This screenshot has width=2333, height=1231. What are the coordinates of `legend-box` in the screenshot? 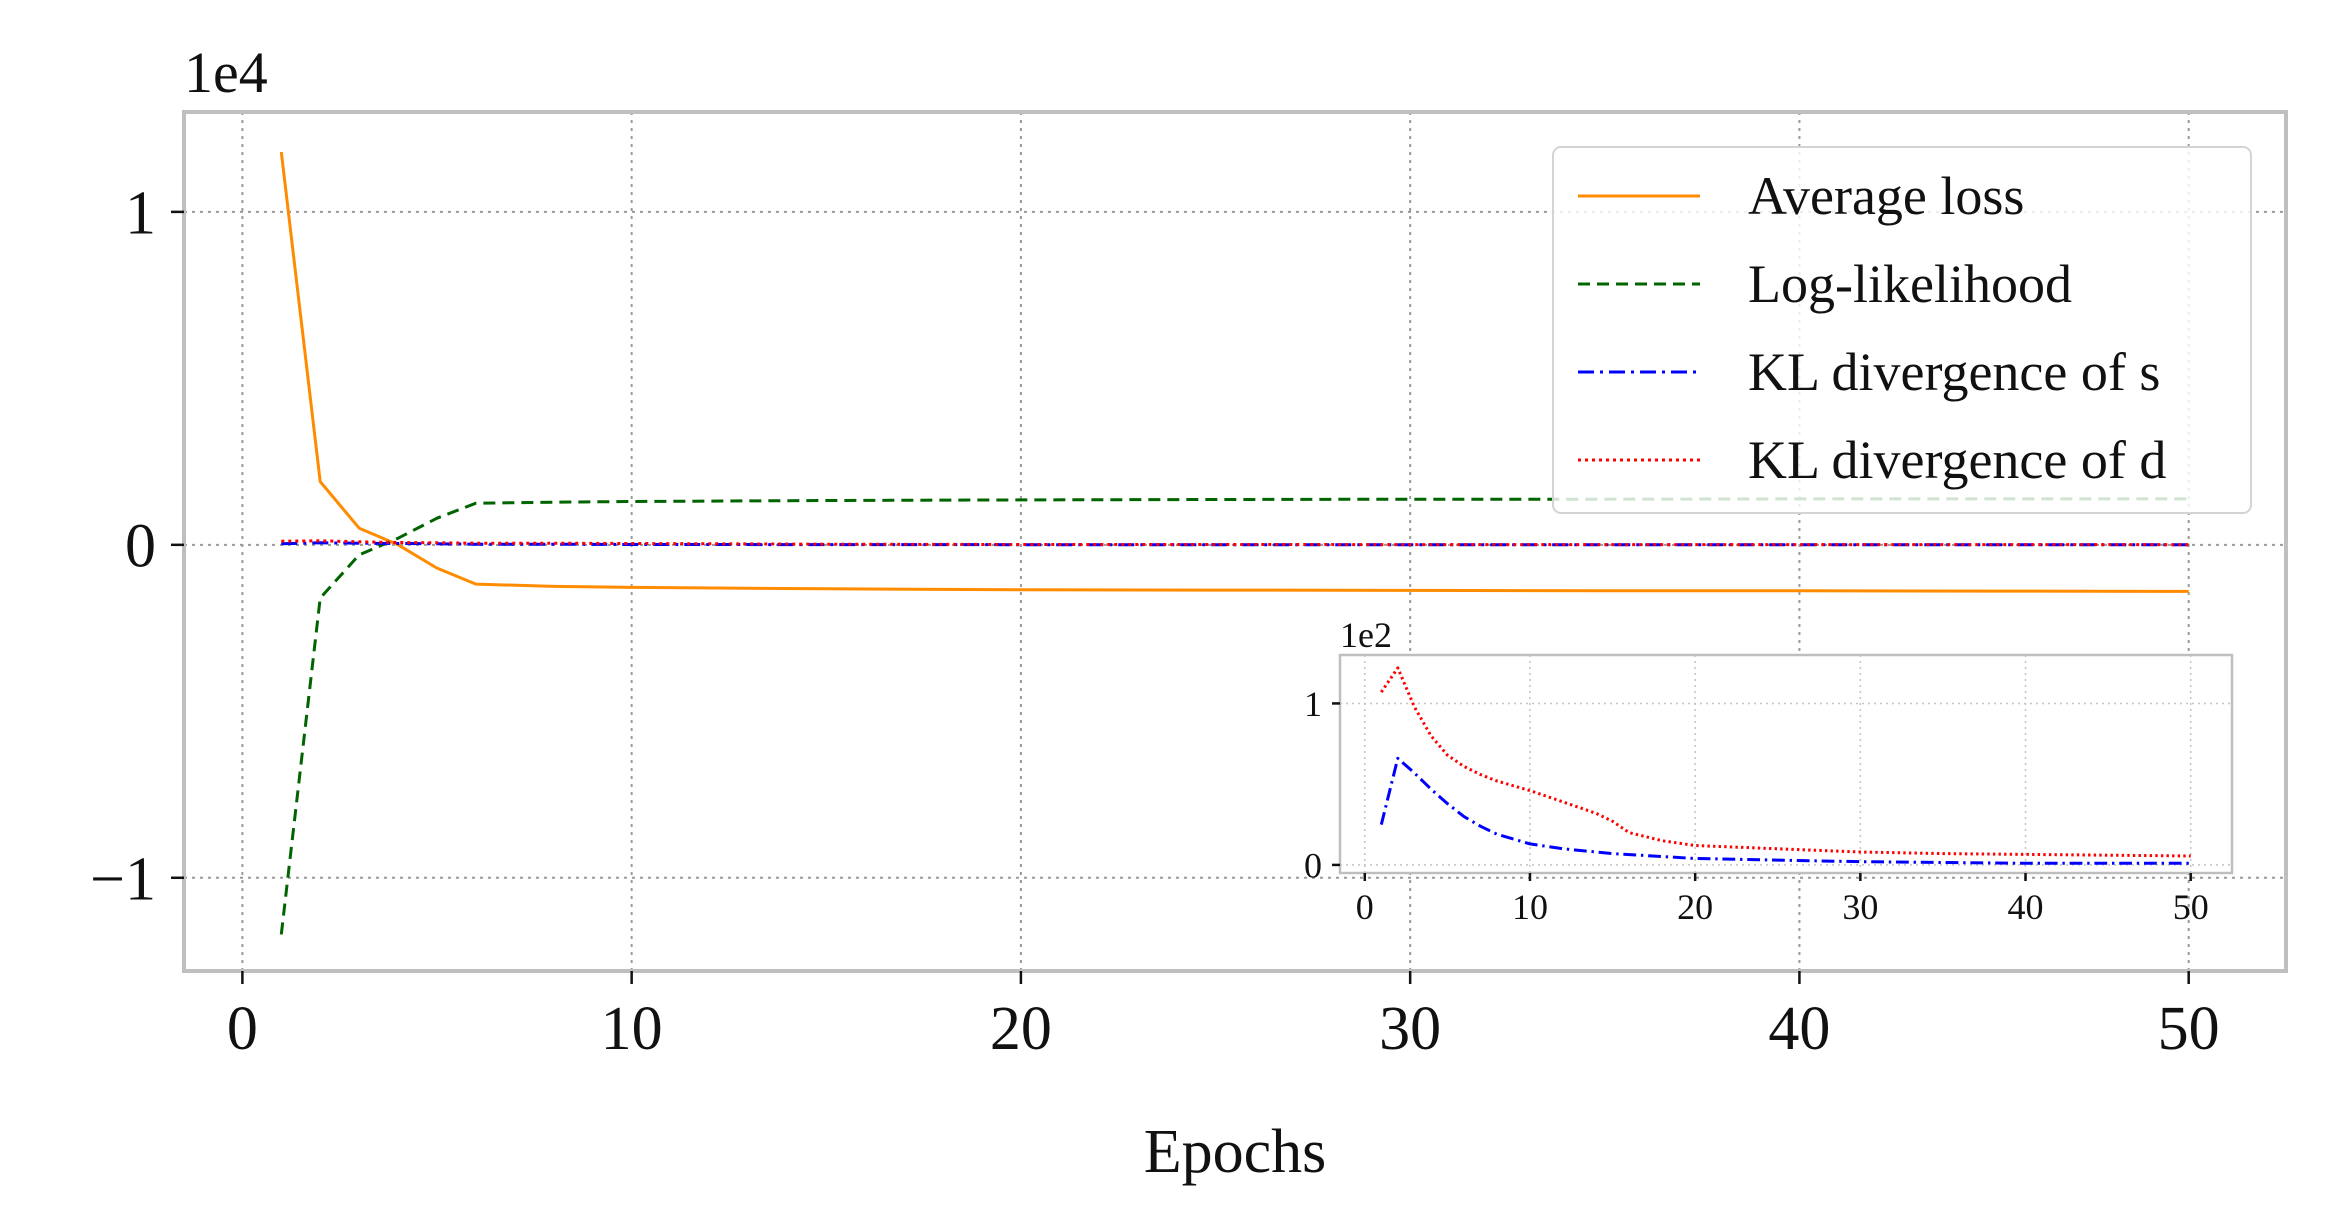 It's located at (1902, 330).